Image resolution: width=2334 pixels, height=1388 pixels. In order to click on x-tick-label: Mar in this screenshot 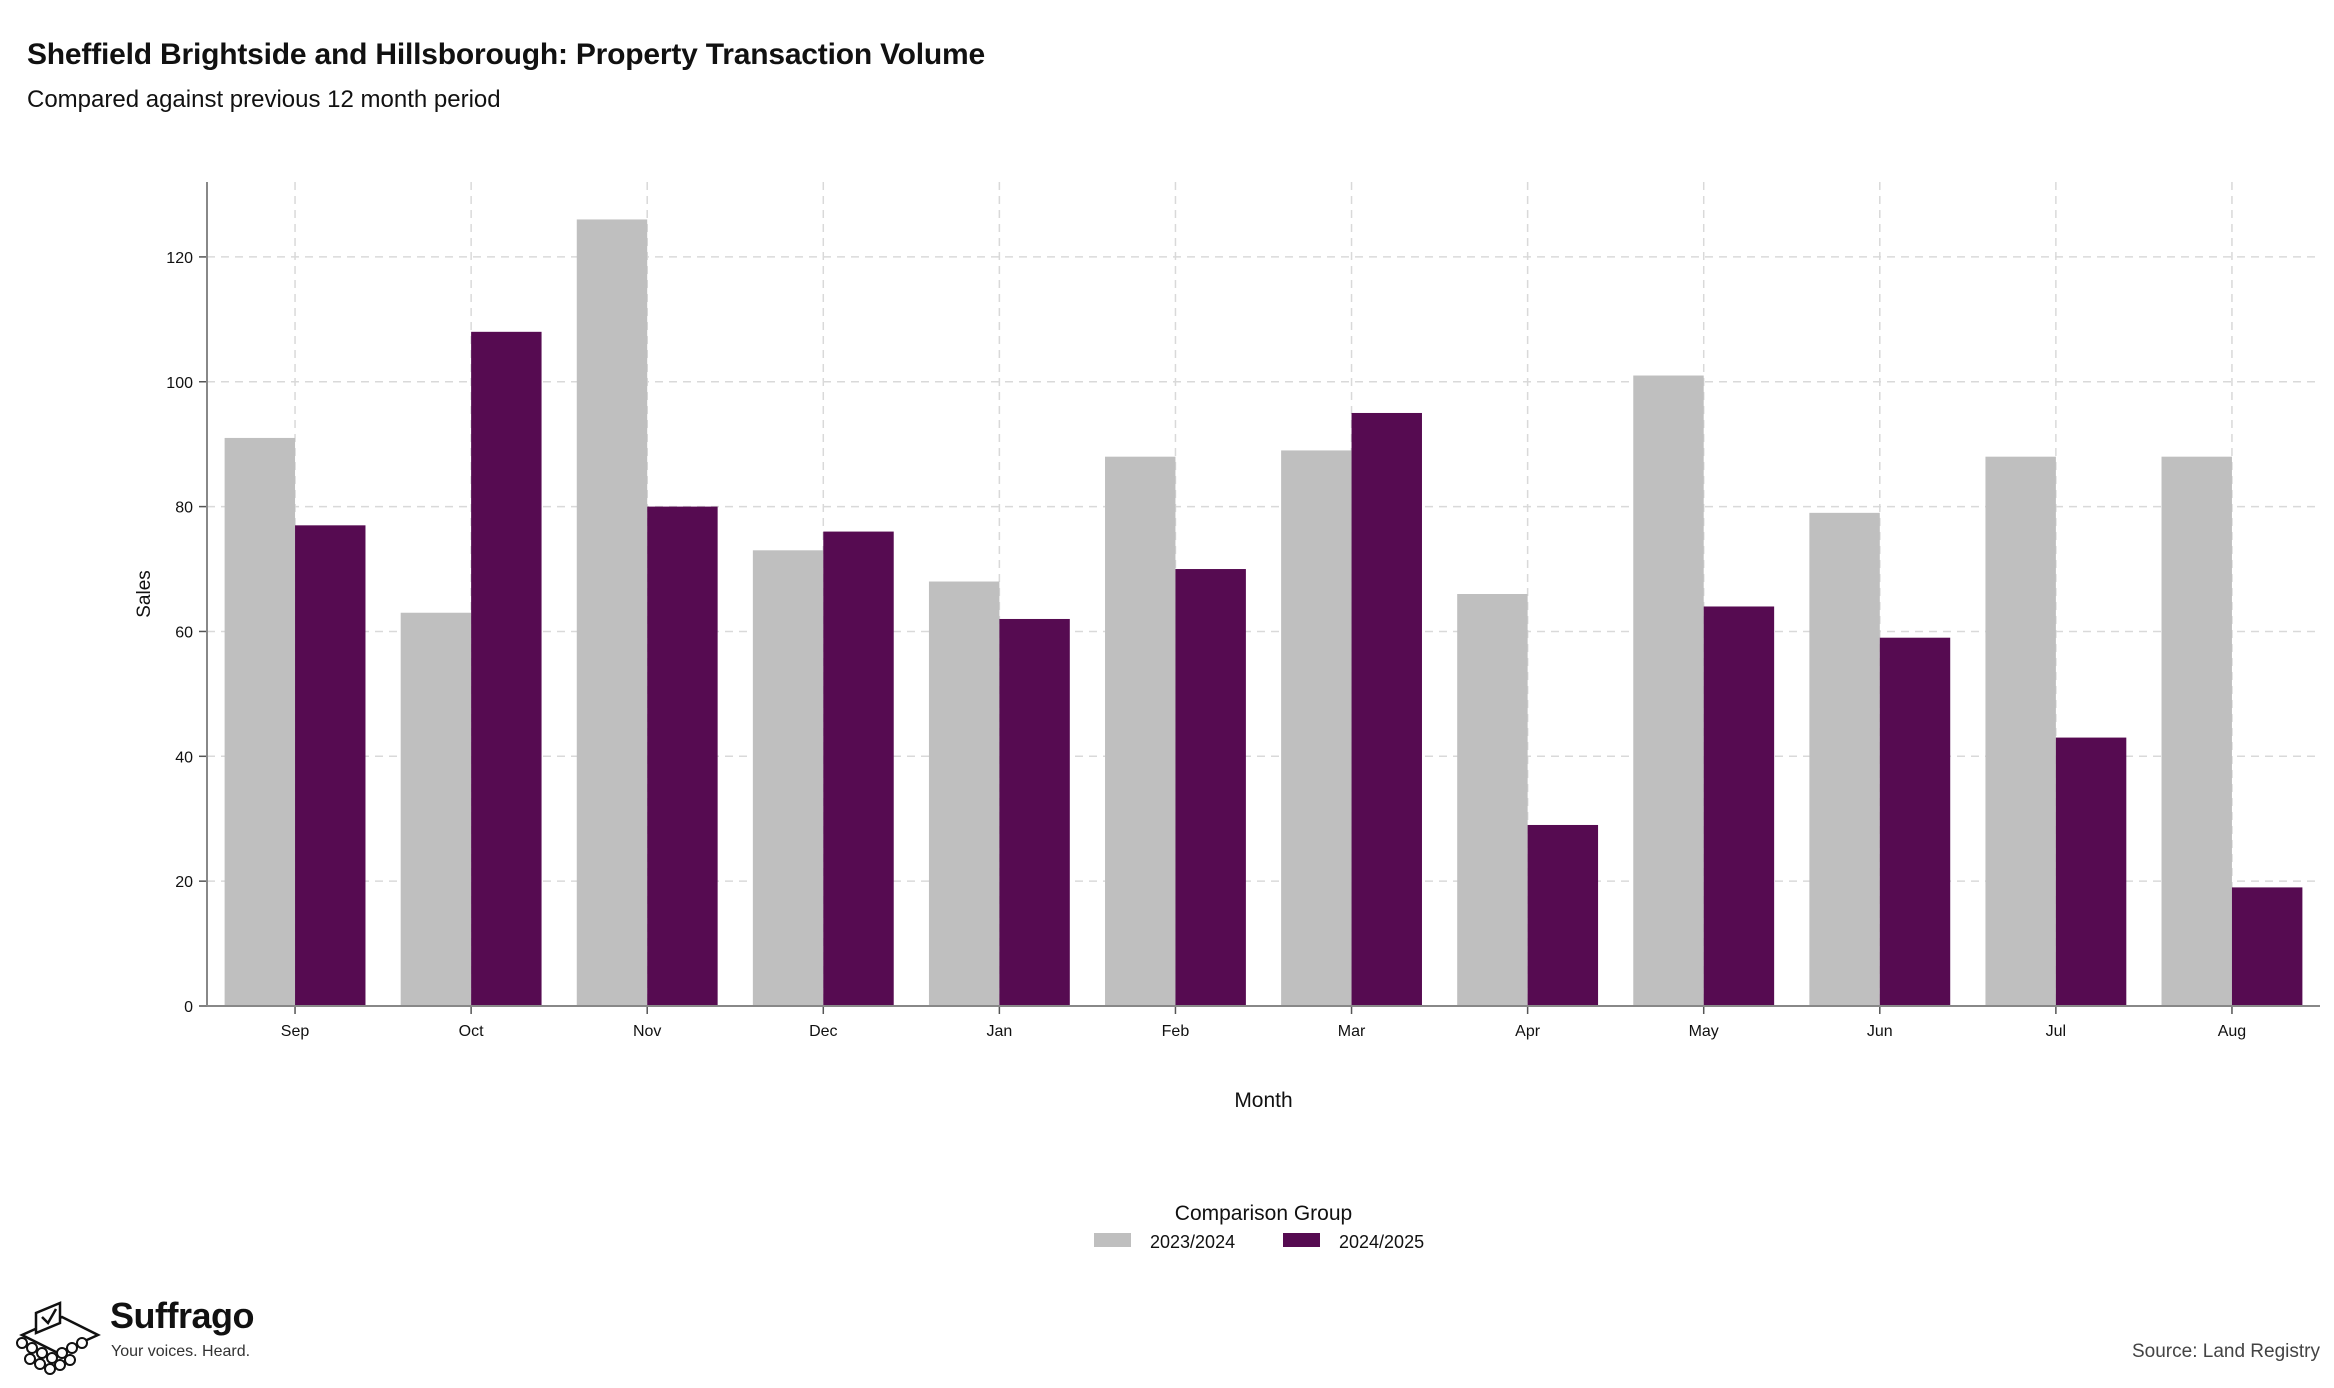, I will do `click(1352, 1031)`.